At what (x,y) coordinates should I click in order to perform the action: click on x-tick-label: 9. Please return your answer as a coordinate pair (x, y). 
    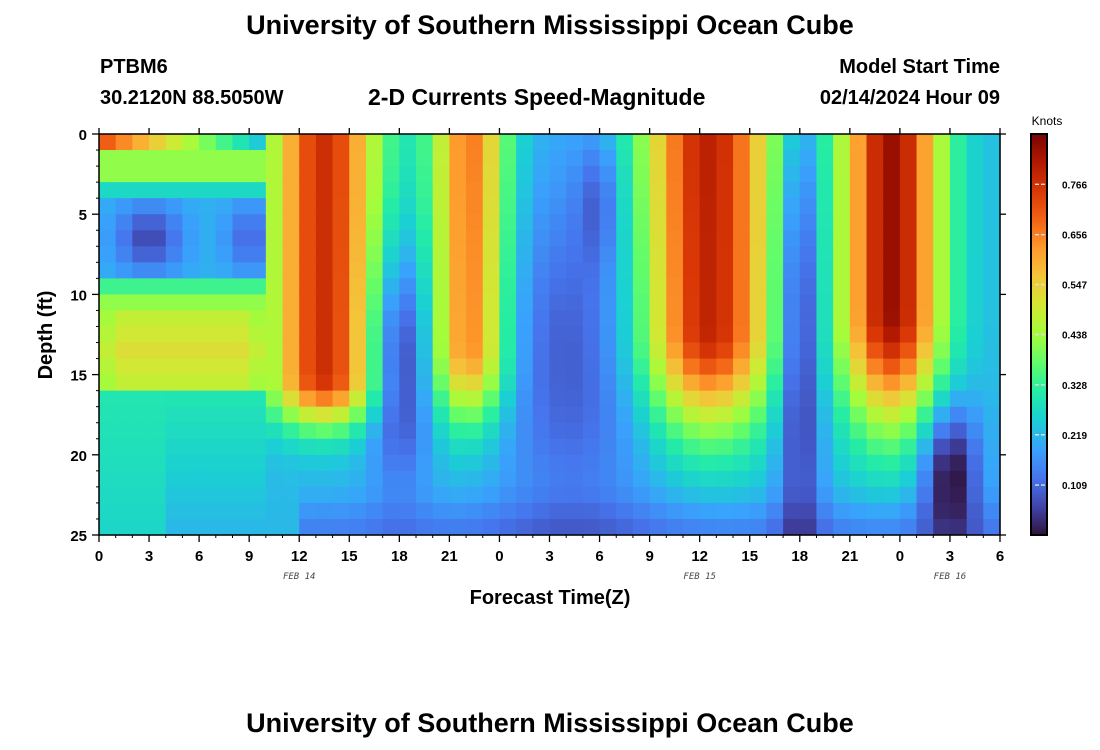
    Looking at the image, I should click on (249, 556).